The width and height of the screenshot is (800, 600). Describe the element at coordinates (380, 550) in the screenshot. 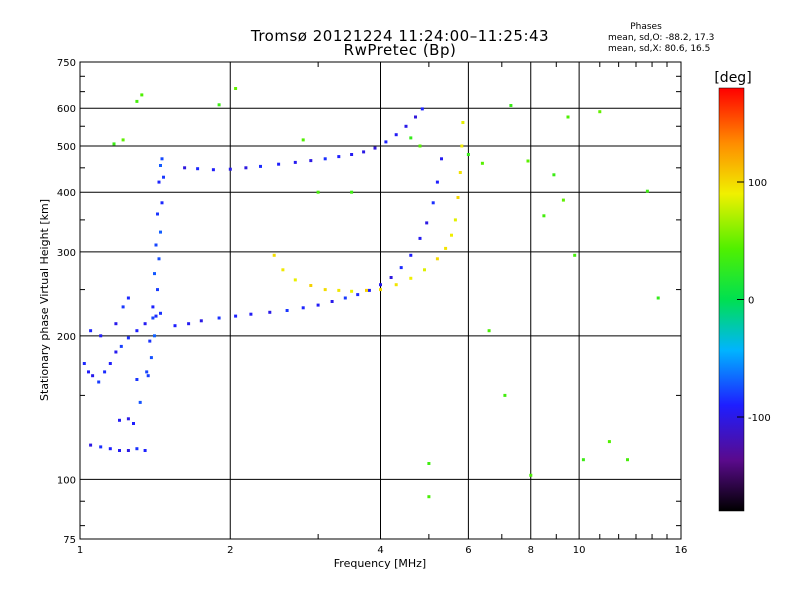

I see `x-tick-label: 4` at that location.